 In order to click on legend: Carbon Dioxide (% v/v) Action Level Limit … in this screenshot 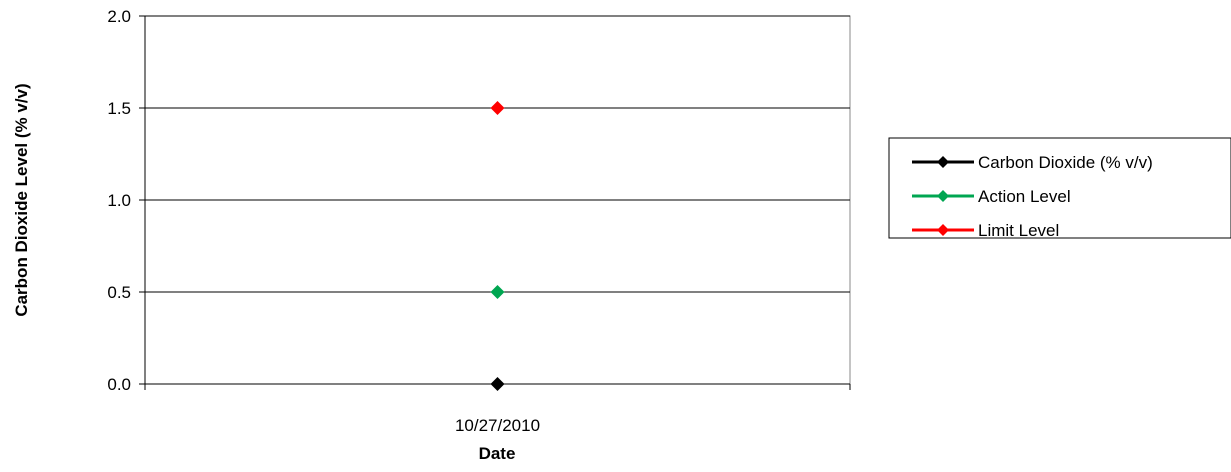, I will do `click(1059, 188)`.